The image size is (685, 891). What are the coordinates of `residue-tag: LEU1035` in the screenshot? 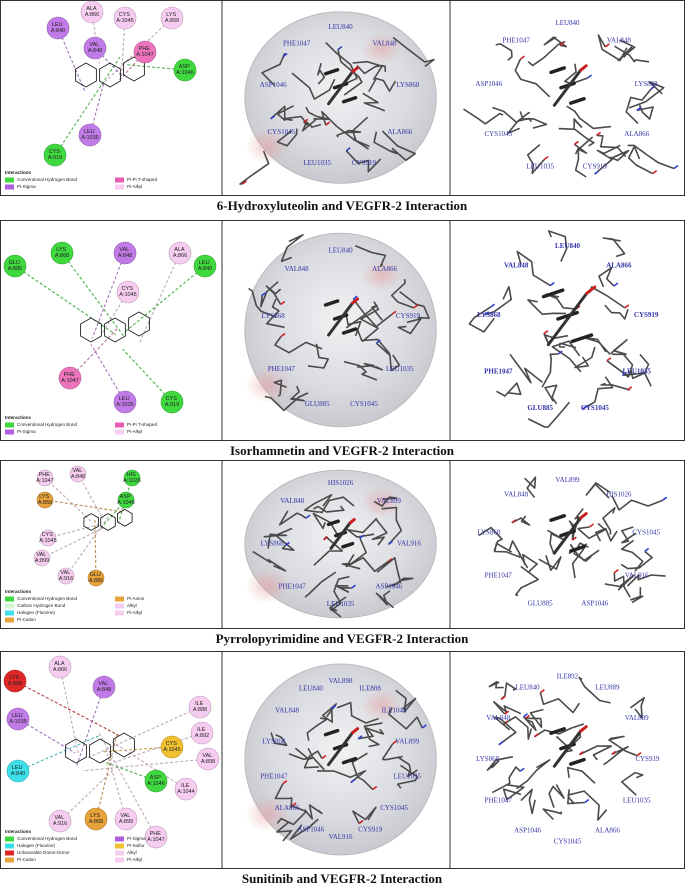 It's located at (400, 369).